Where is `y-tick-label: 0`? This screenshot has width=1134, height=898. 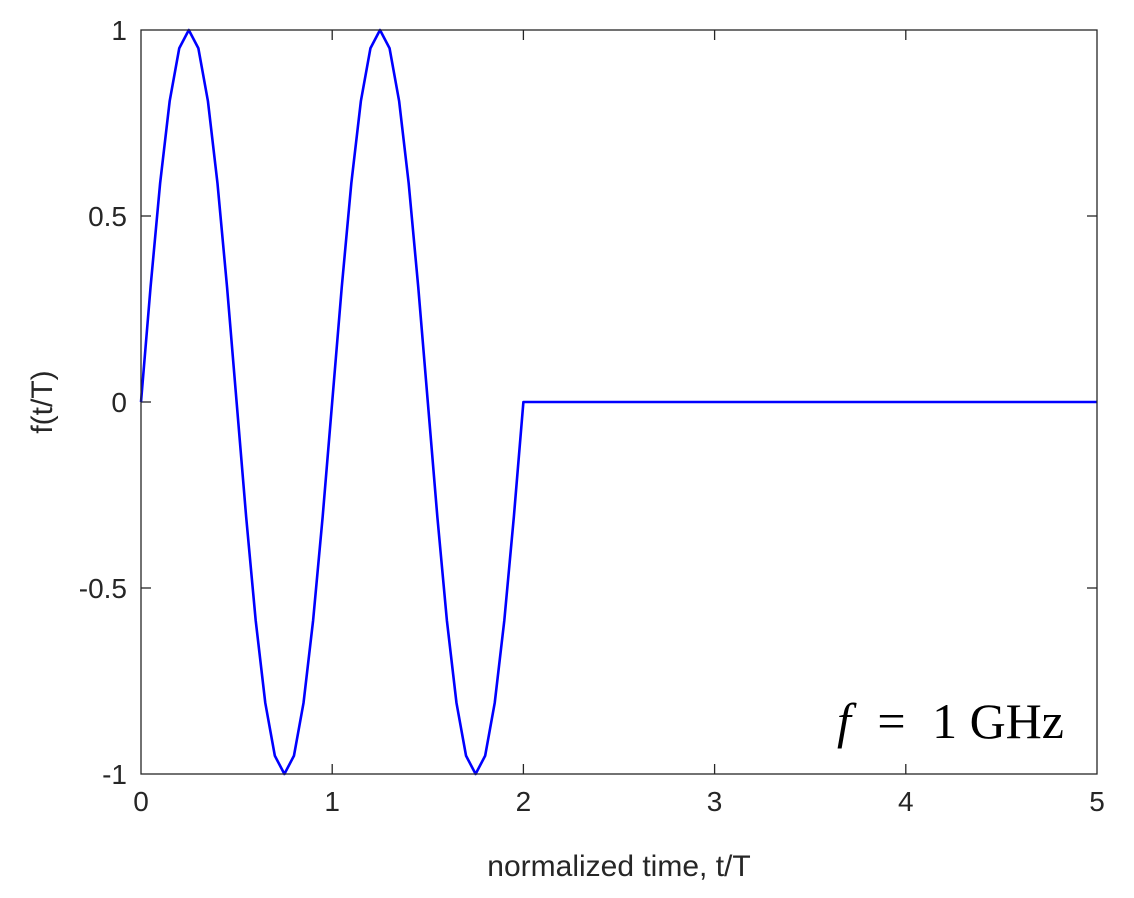 y-tick-label: 0 is located at coordinates (119, 402).